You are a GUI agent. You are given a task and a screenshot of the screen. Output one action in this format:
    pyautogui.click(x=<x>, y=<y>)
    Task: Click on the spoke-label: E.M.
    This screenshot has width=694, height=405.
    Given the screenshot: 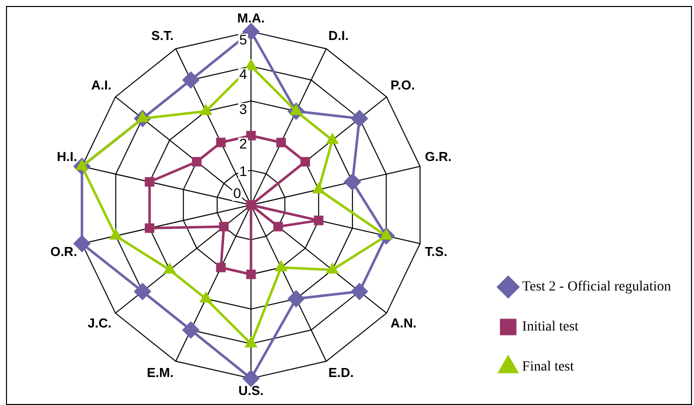 What is the action you would take?
    pyautogui.click(x=160, y=372)
    